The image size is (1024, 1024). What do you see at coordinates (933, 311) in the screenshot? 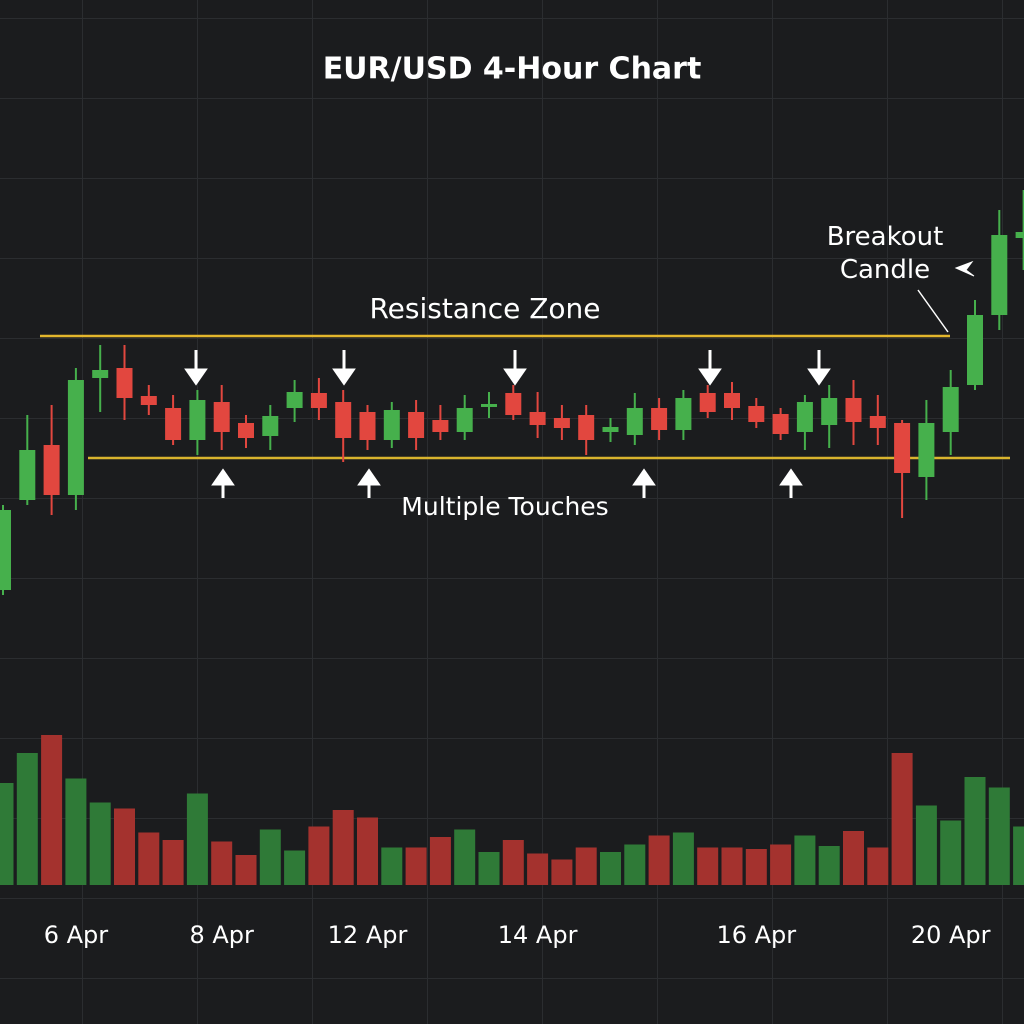
I see `pointer-line` at bounding box center [933, 311].